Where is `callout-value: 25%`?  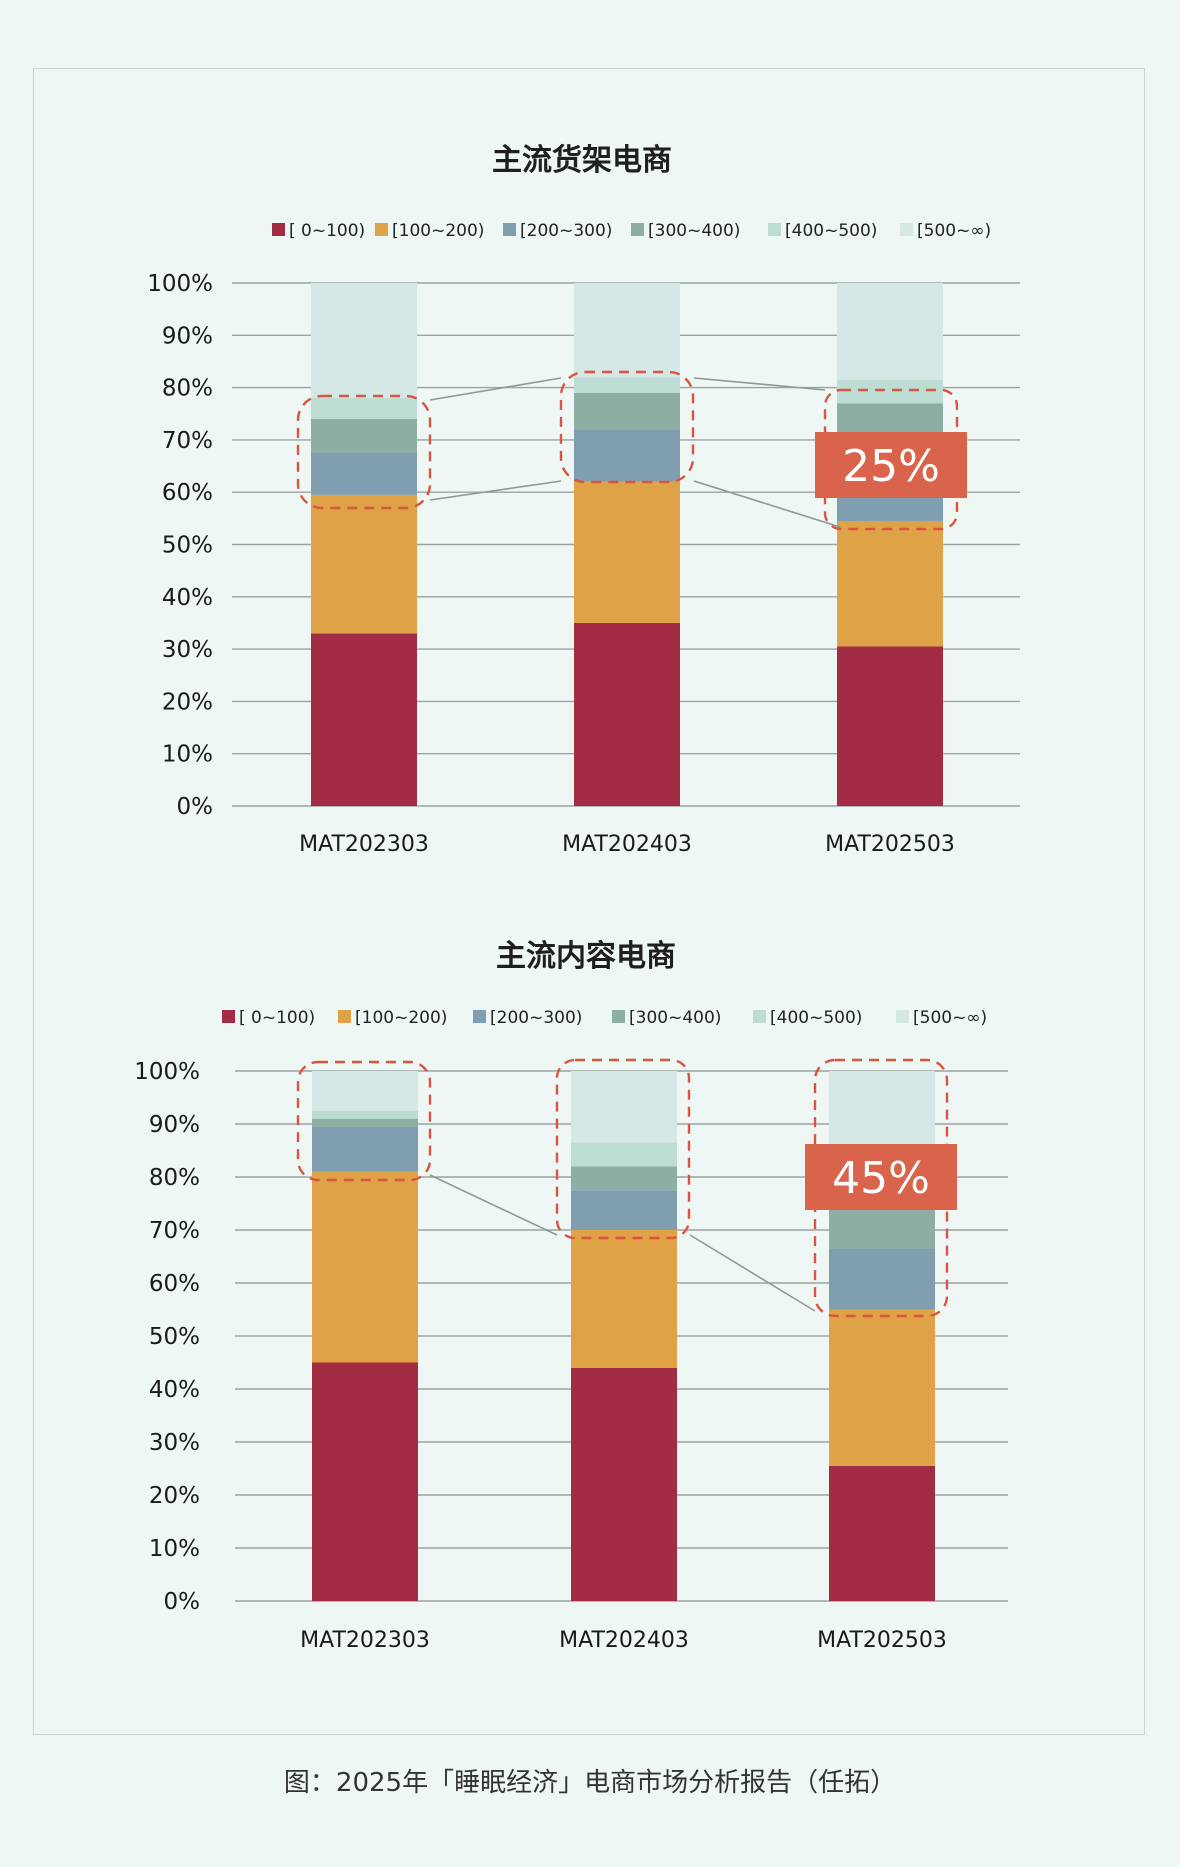
callout-value: 25% is located at coordinates (891, 466).